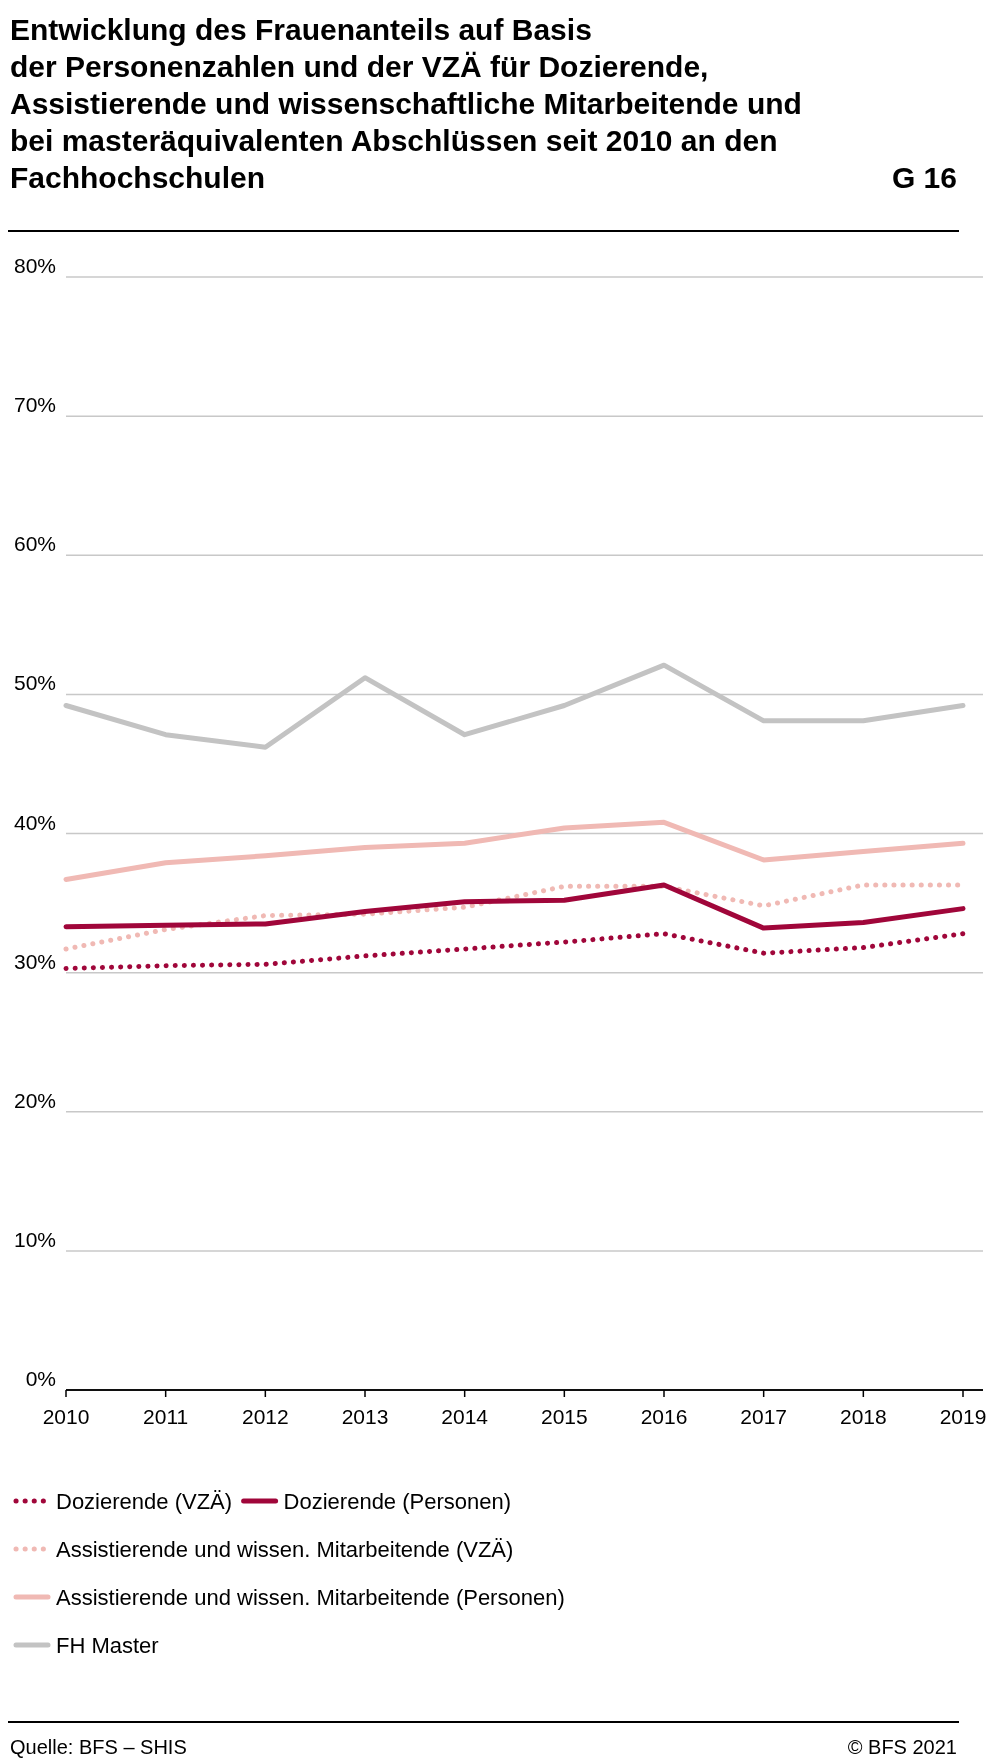  What do you see at coordinates (863, 1416) in the screenshot?
I see `x-tick-label: 2018` at bounding box center [863, 1416].